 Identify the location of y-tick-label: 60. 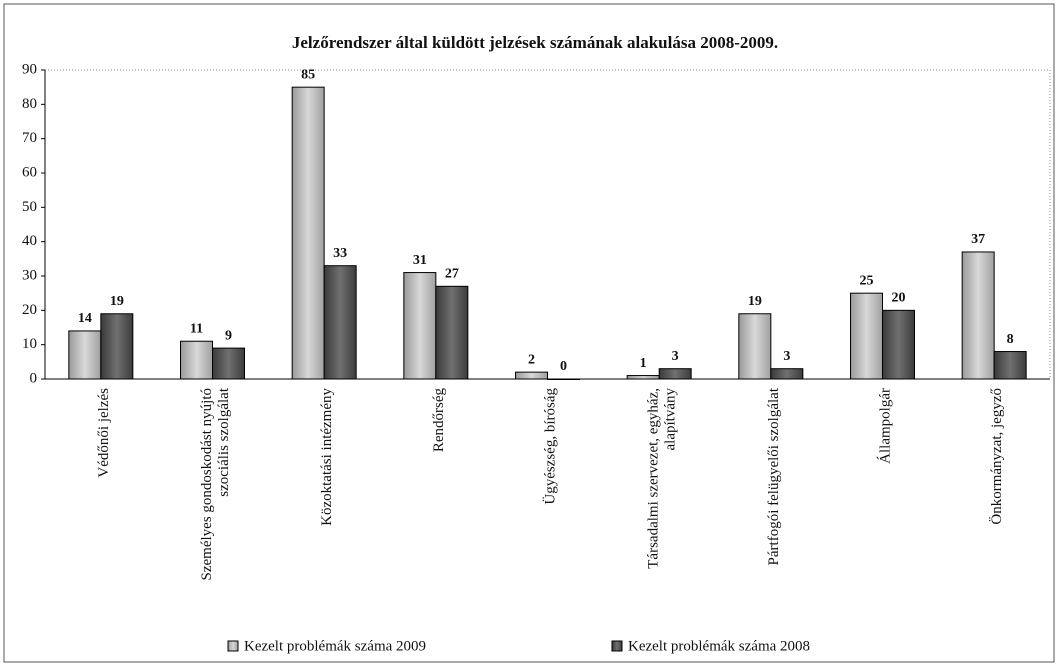
(29, 172).